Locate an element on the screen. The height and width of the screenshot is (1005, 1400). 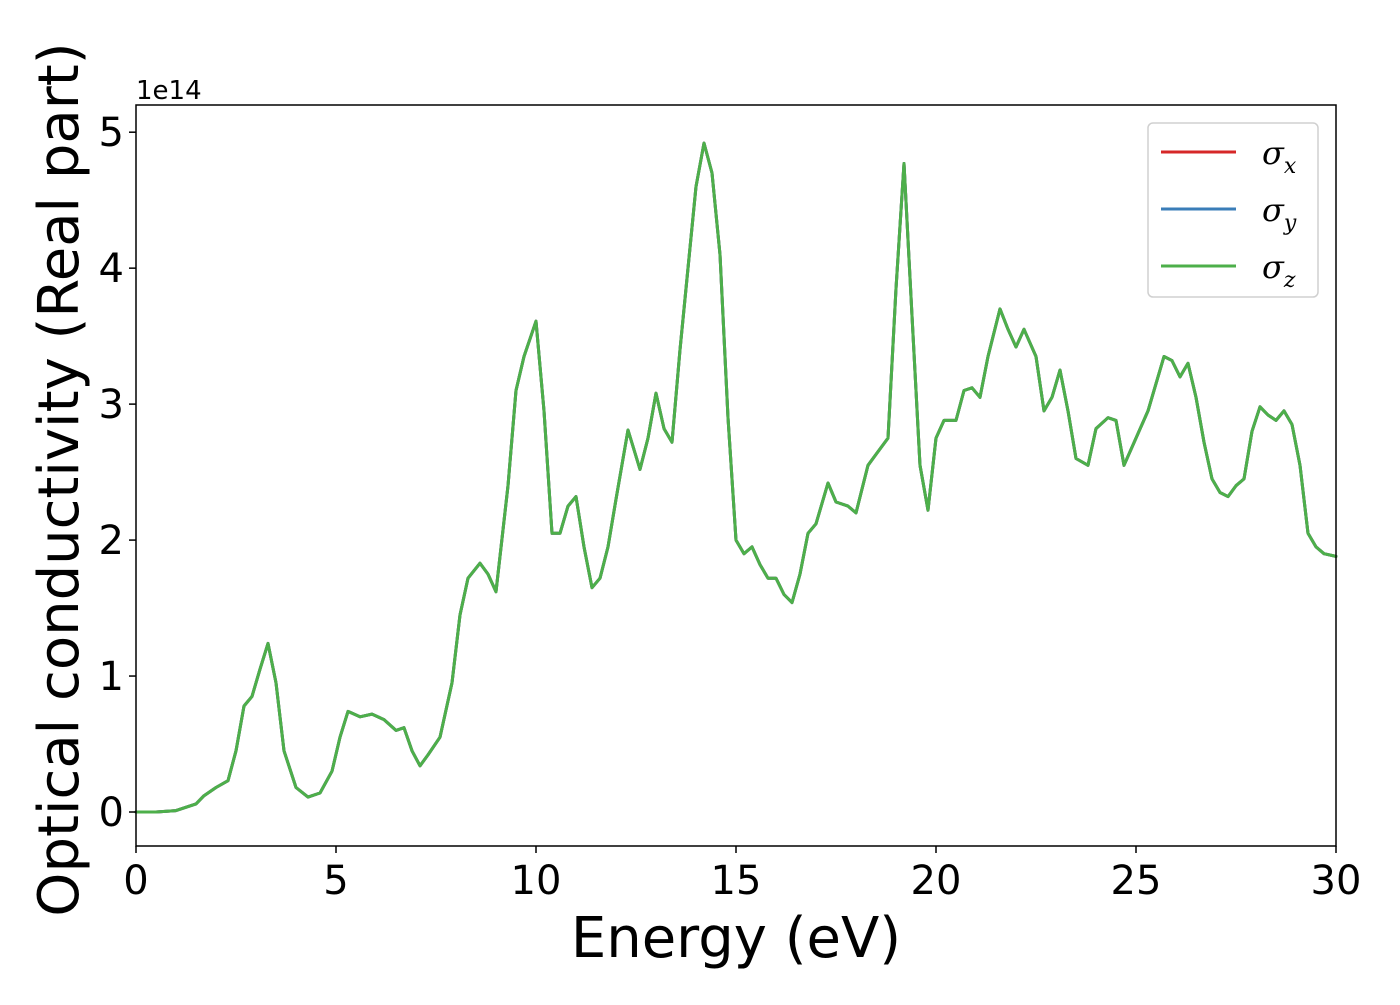
y-axis-label: Optical conductivity (Real part) is located at coordinates (59, 479).